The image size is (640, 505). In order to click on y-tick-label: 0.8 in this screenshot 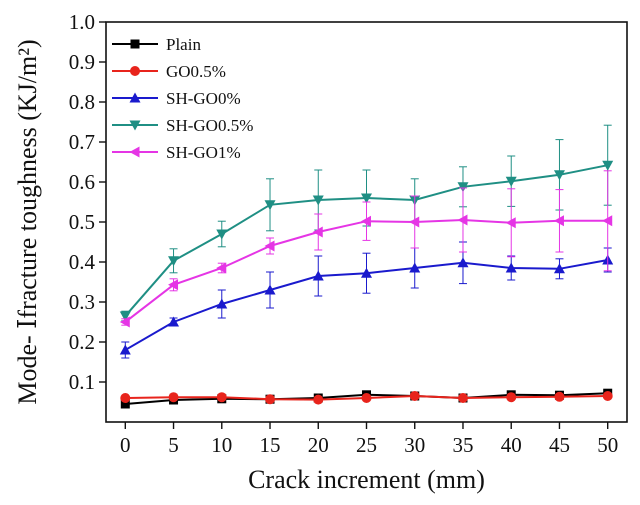, I will do `click(82, 102)`.